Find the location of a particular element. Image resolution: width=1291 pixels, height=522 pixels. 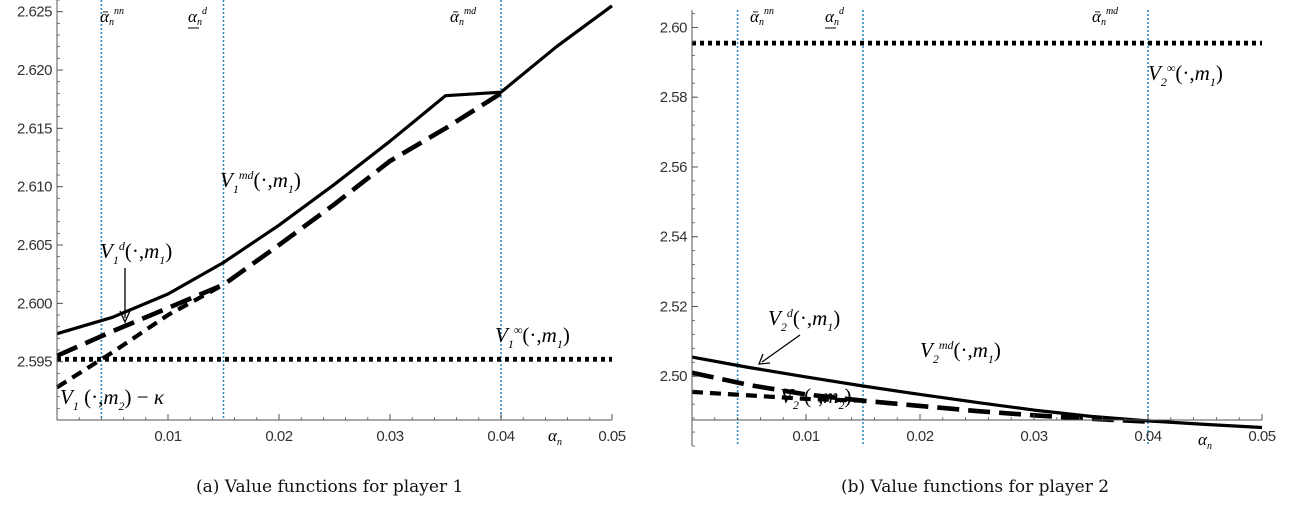

label-v1-inf: V1∞(·,m1) is located at coordinates (532, 337).